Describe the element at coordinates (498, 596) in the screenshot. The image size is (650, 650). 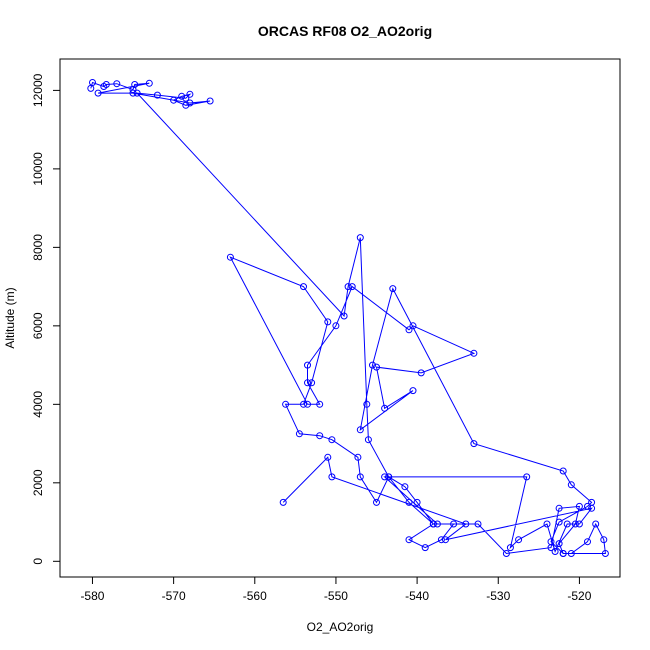
I see `x-tick-label: -530` at that location.